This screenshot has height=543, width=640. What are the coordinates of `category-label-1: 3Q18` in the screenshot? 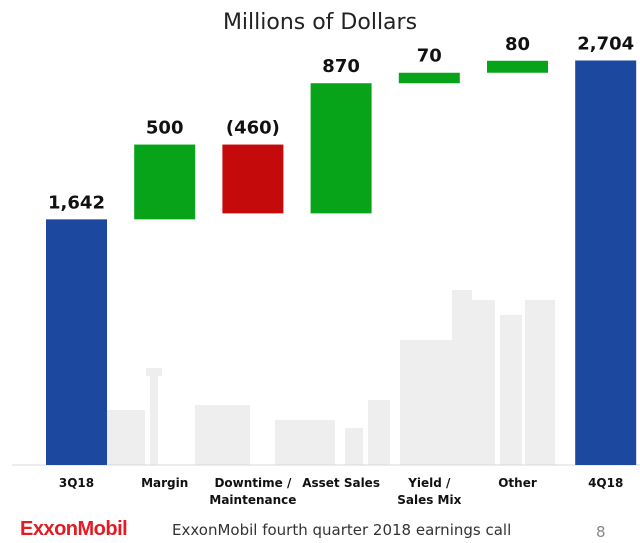 It's located at (76, 483).